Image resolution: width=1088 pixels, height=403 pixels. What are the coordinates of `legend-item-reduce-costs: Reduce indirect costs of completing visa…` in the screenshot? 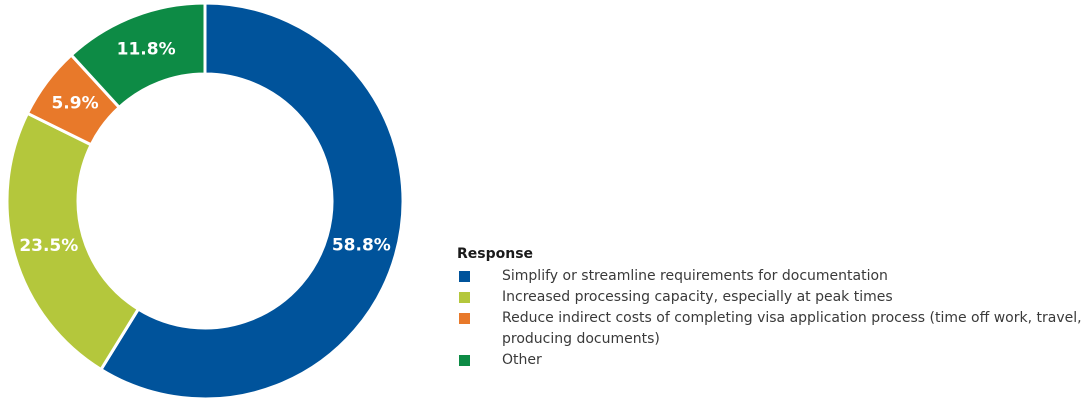 It's located at (772, 329).